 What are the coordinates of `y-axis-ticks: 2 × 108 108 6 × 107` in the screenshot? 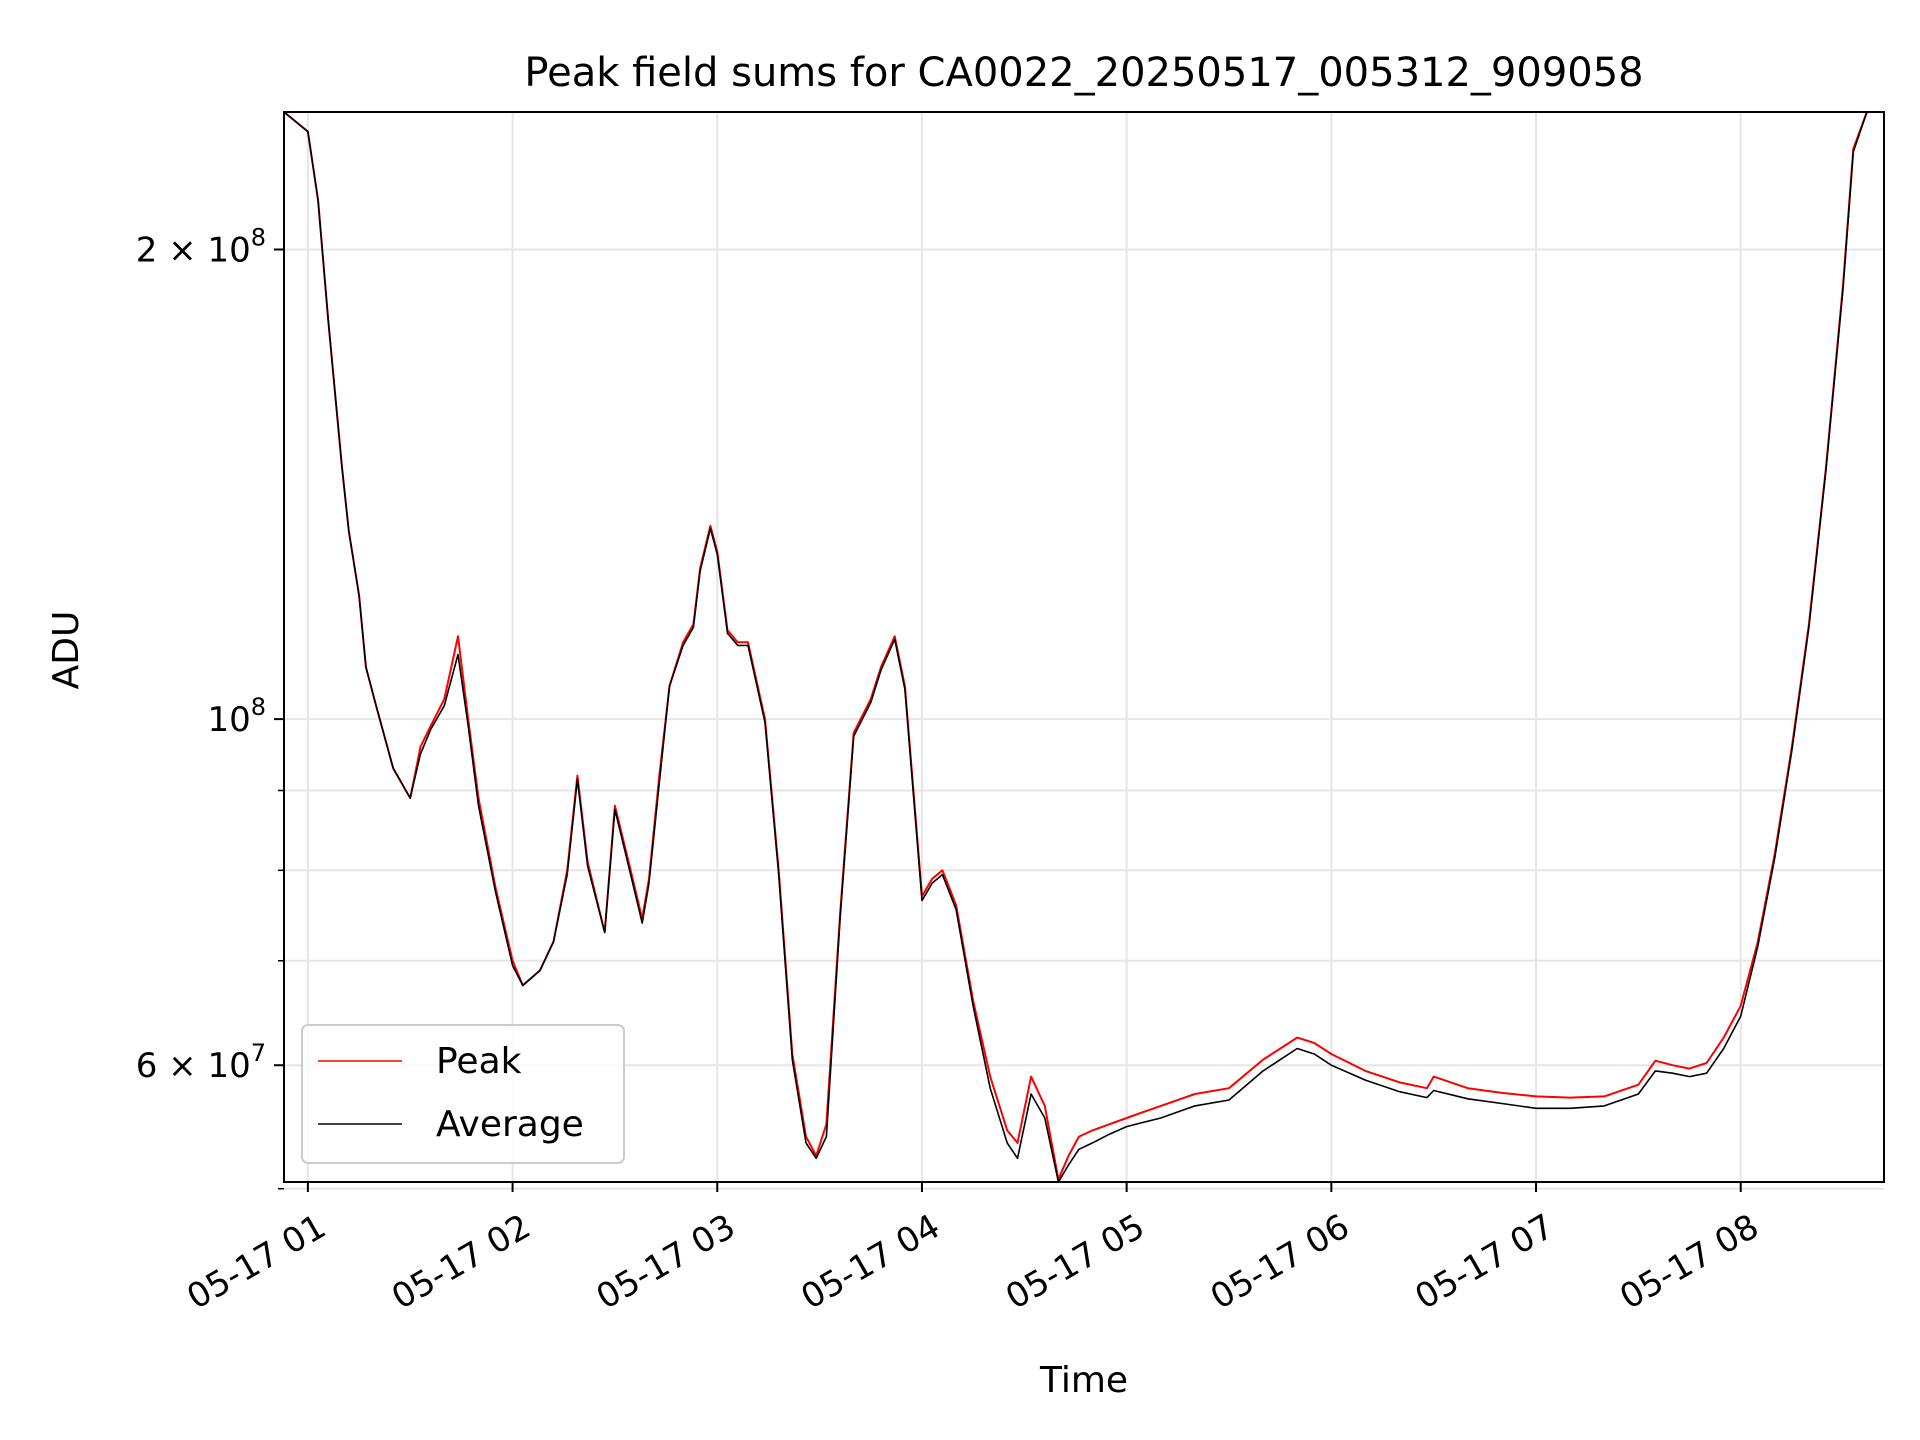 It's located at (210, 706).